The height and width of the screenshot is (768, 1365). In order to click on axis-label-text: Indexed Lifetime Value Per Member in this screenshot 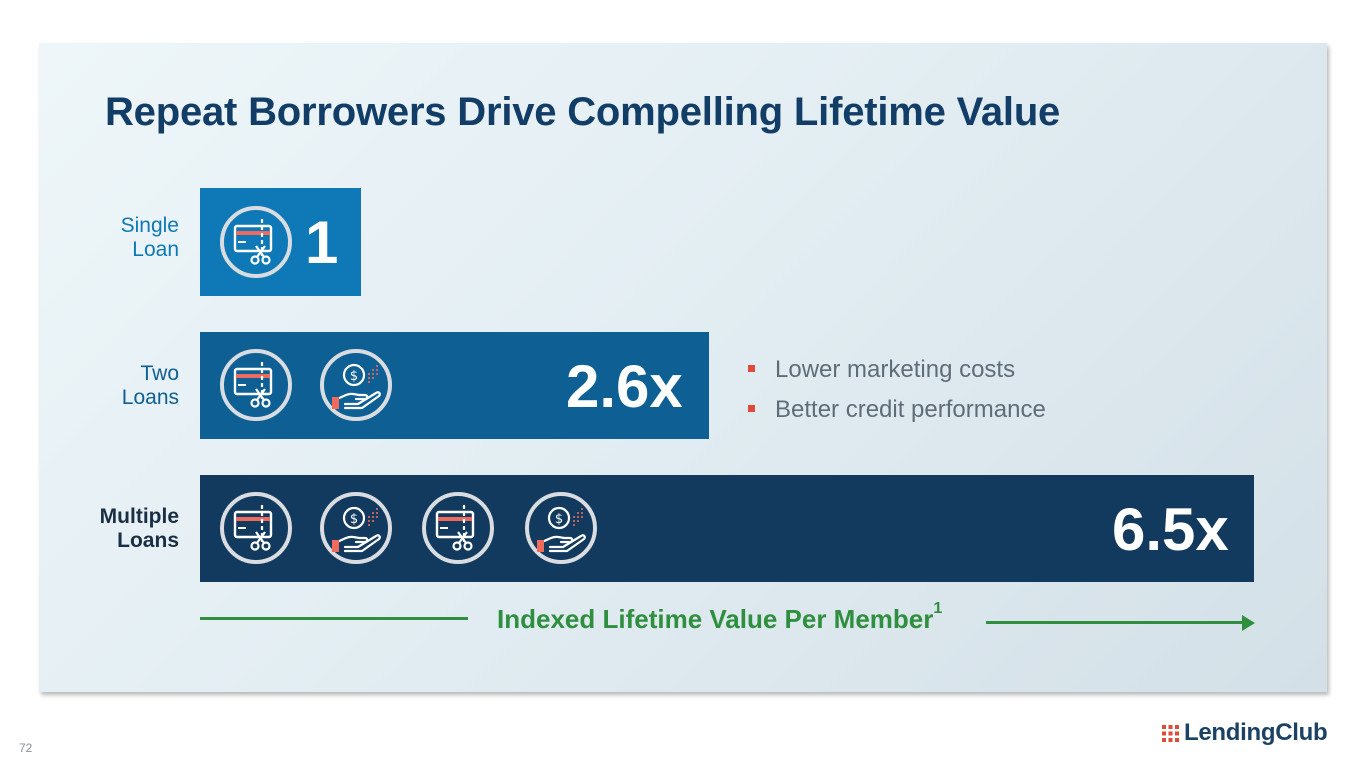, I will do `click(715, 619)`.